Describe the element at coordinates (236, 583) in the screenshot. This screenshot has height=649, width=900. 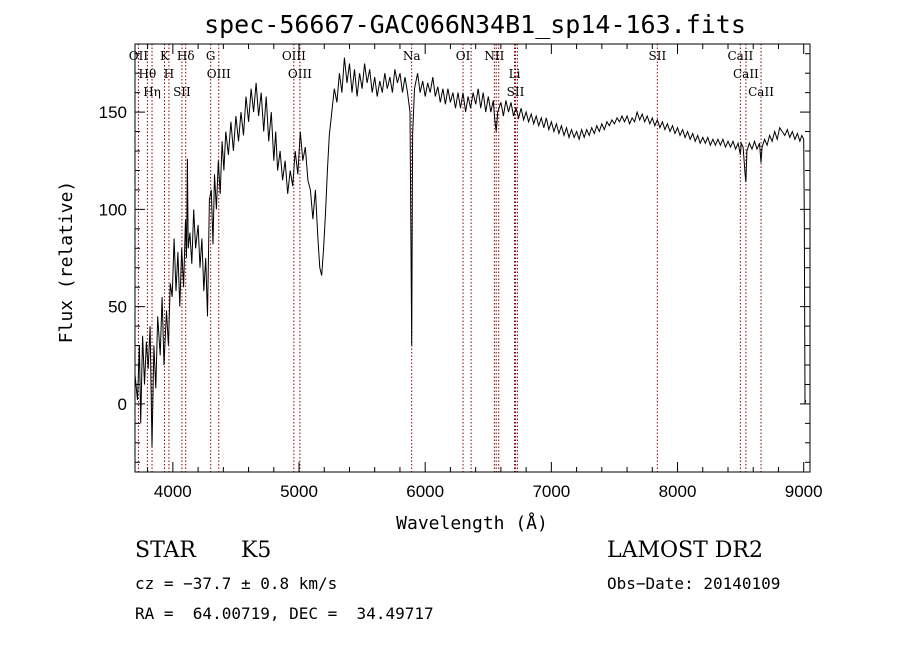
I see `redshift-velocity: cz = −37.7 ± 0.8 km/s` at that location.